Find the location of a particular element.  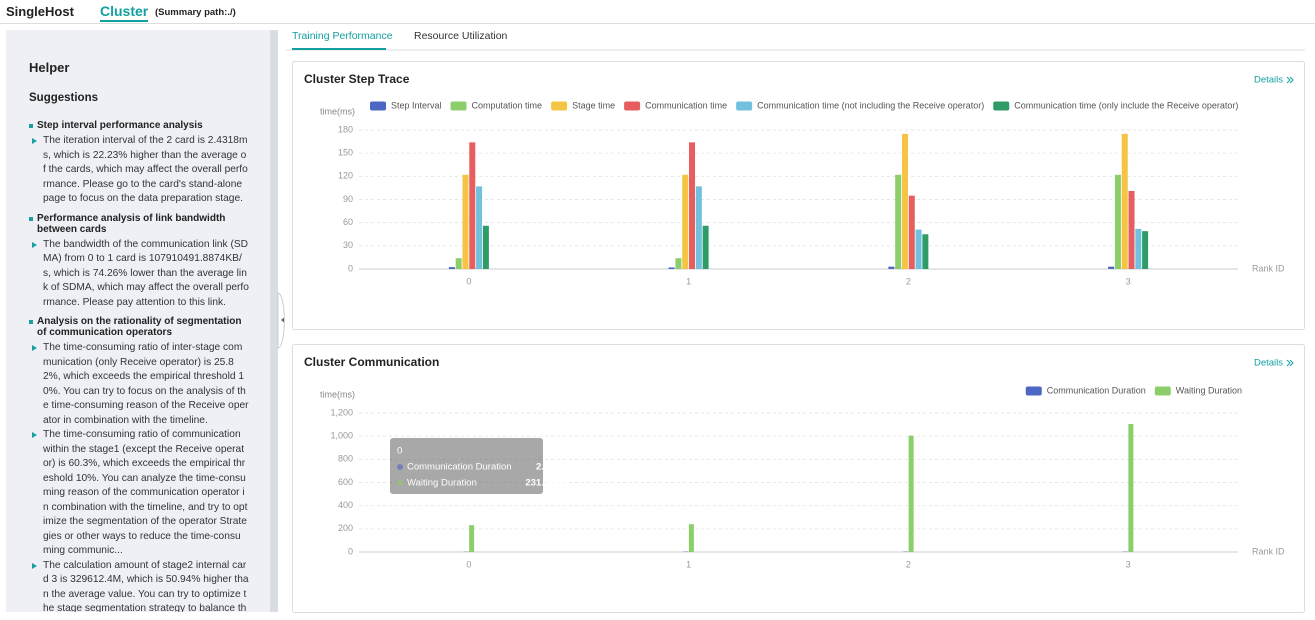

collapse-icon is located at coordinates (282, 320).